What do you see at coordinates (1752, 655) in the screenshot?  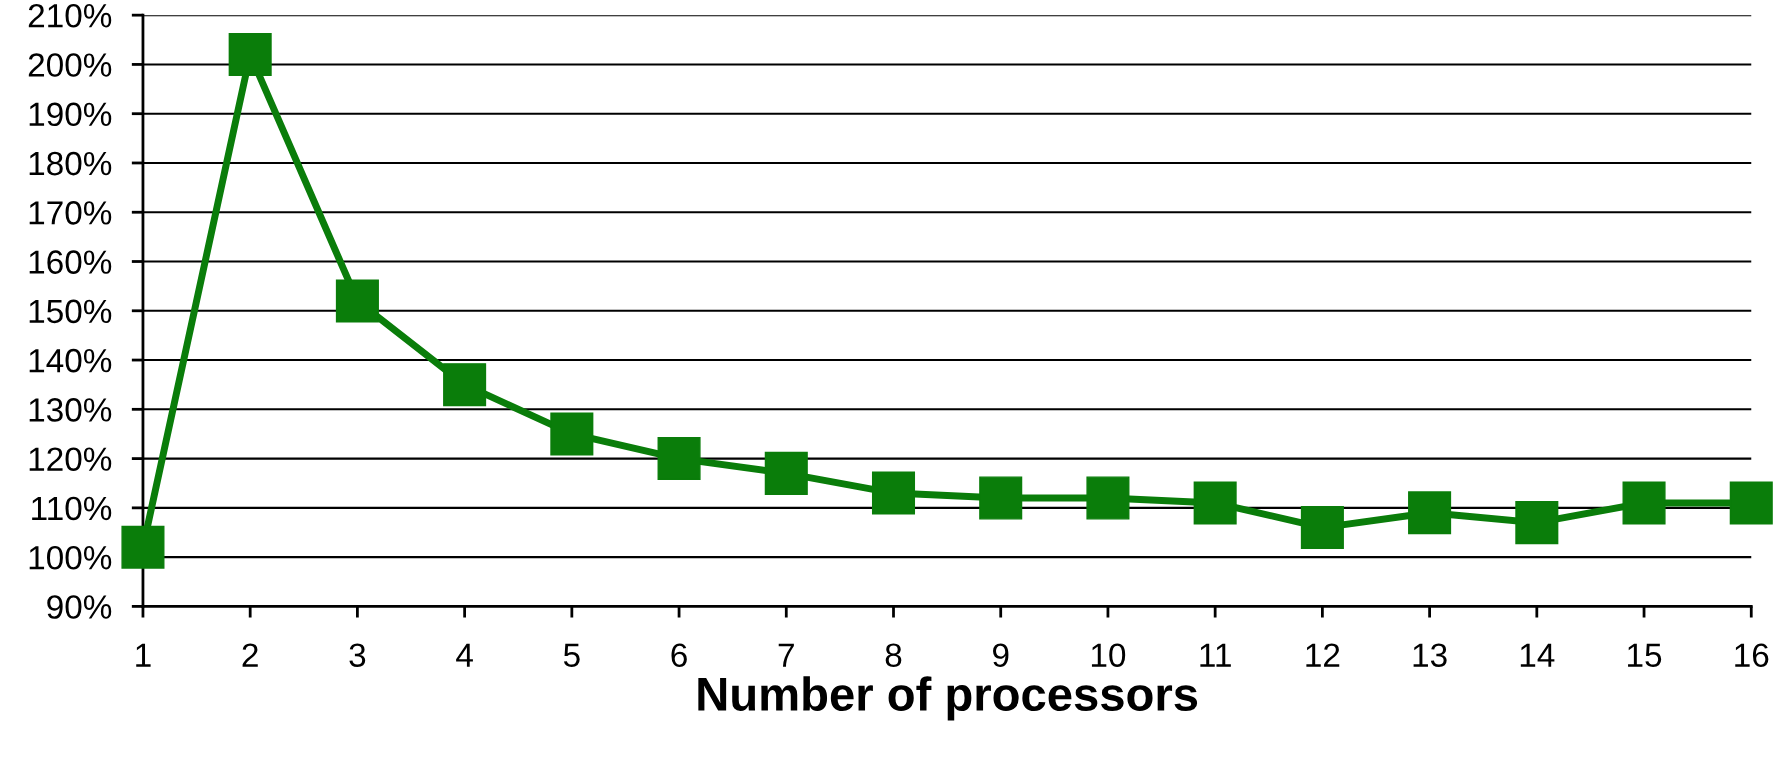 I see `x-tick-label: 16` at bounding box center [1752, 655].